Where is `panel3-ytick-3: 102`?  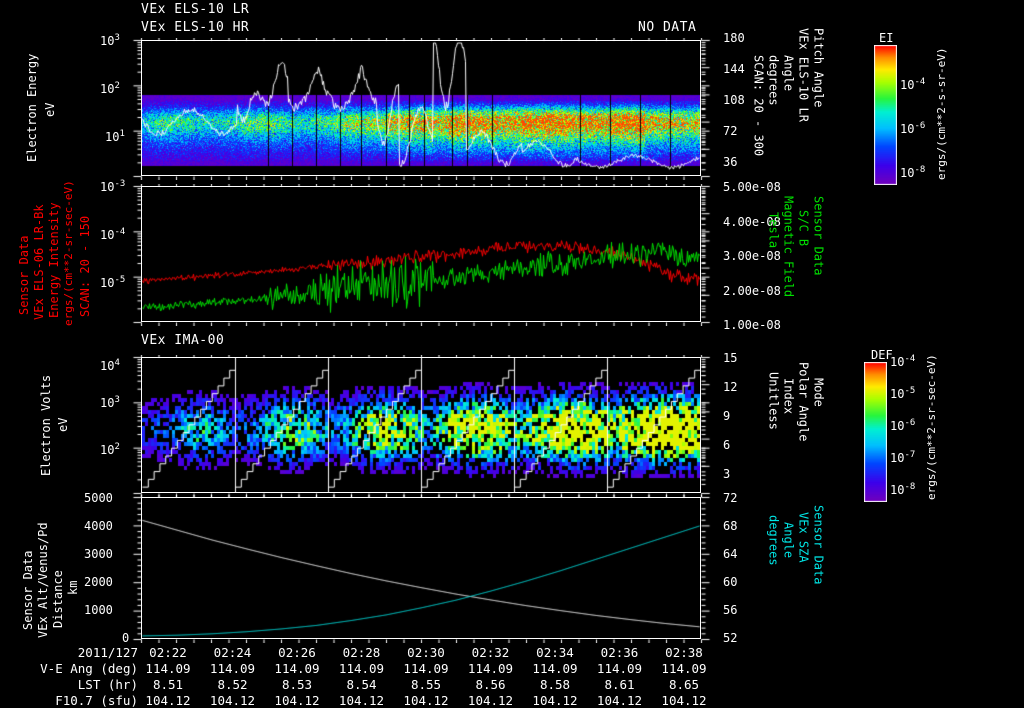
panel3-ytick-3: 102 is located at coordinates (110, 449).